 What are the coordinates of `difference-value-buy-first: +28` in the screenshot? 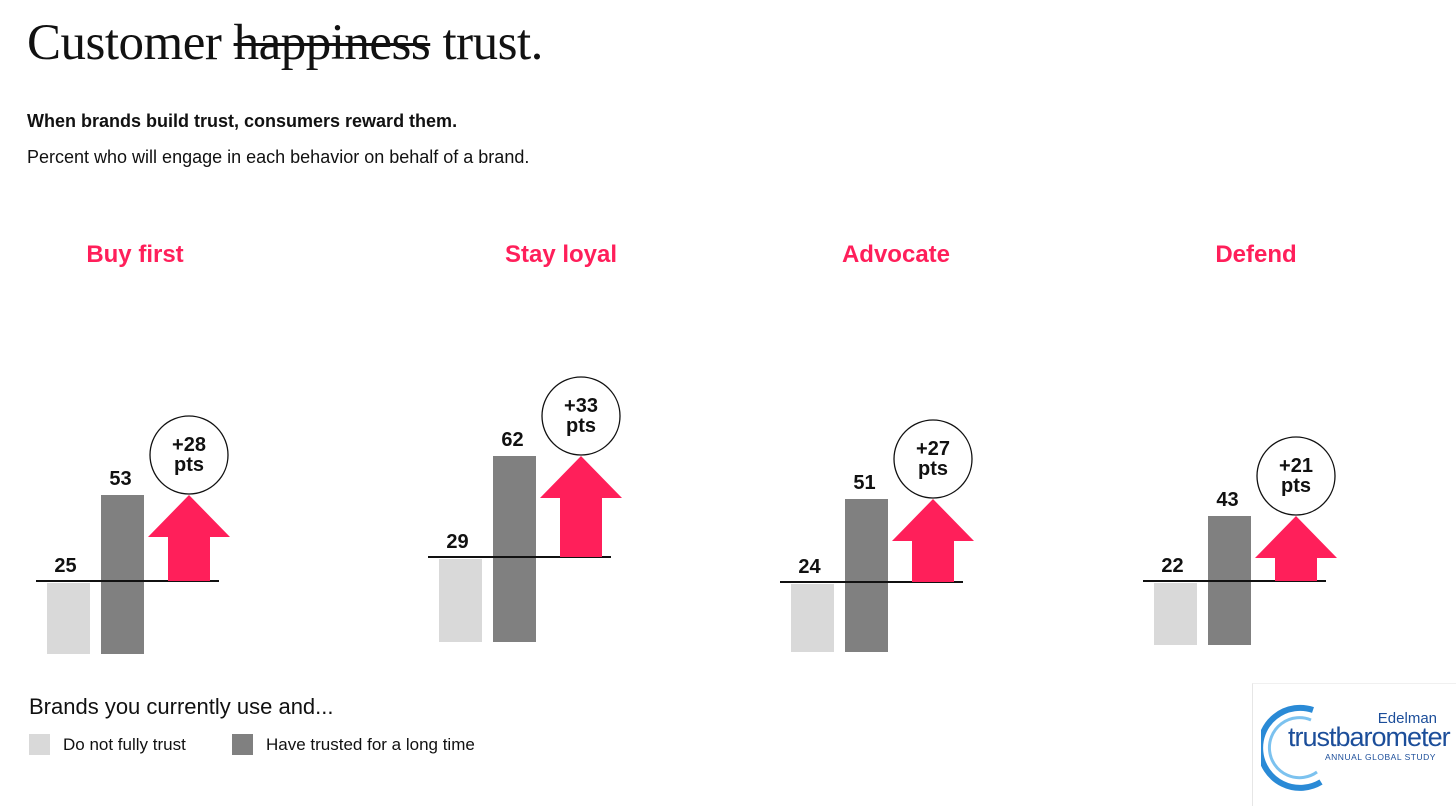 It's located at (189, 445).